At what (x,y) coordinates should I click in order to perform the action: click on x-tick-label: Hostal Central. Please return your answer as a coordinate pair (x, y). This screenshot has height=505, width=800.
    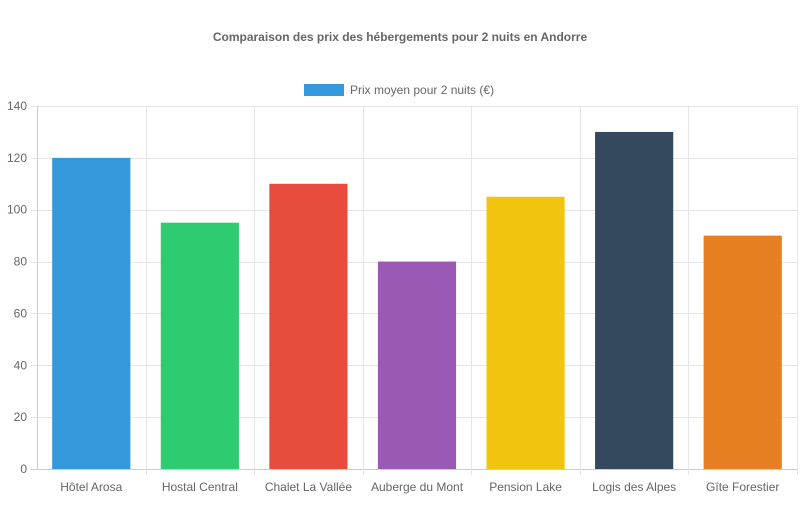
    Looking at the image, I should click on (200, 487).